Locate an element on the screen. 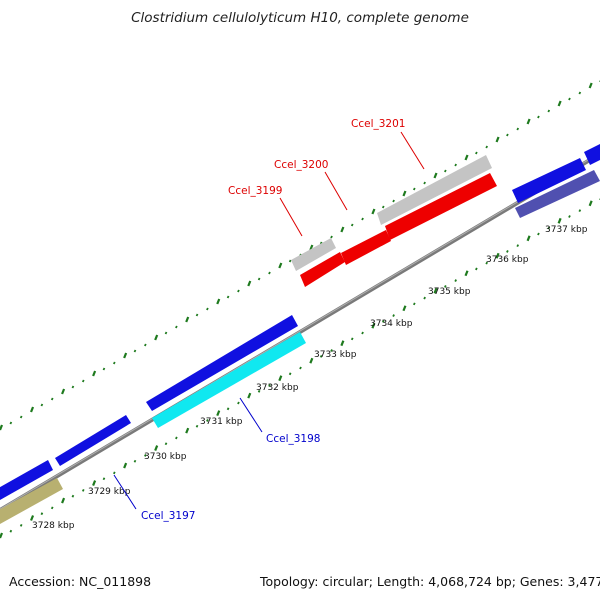  tick-label: 3734 kbp is located at coordinates (391, 324).